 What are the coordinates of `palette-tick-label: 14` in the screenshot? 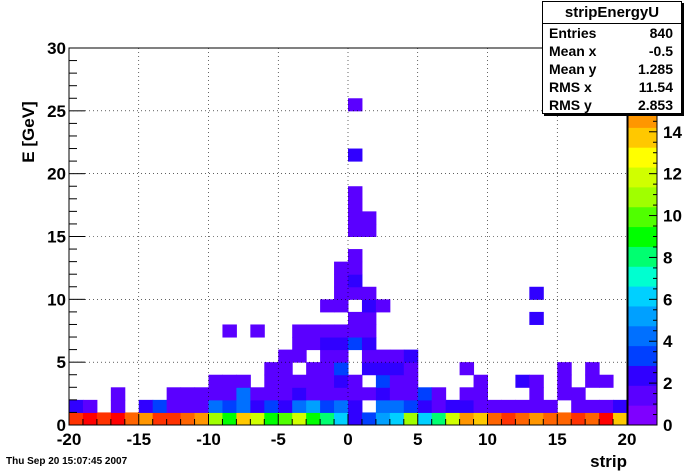 It's located at (672, 132).